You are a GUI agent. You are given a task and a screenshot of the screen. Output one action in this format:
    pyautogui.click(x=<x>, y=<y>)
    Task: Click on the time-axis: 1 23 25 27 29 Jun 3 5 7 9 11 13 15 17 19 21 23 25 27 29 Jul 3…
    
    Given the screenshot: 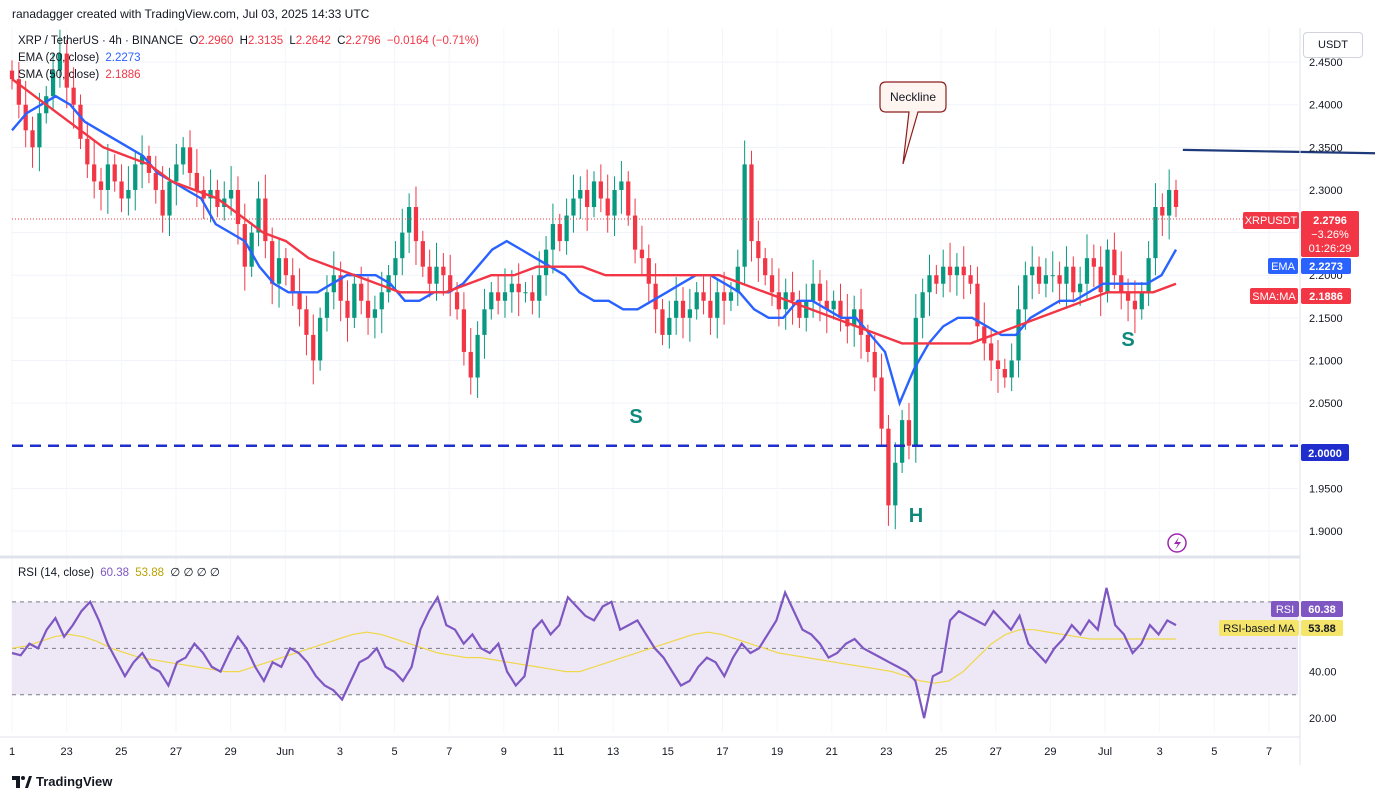 What is the action you would take?
    pyautogui.click(x=640, y=752)
    